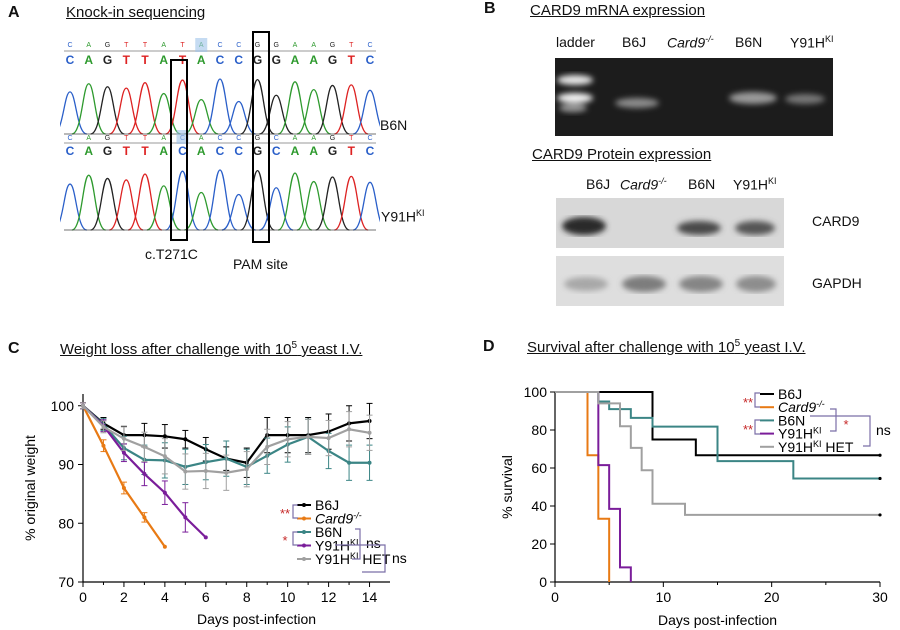 The height and width of the screenshot is (630, 900). What do you see at coordinates (260, 264) in the screenshot?
I see `annotation-pam-site: PAM site` at bounding box center [260, 264].